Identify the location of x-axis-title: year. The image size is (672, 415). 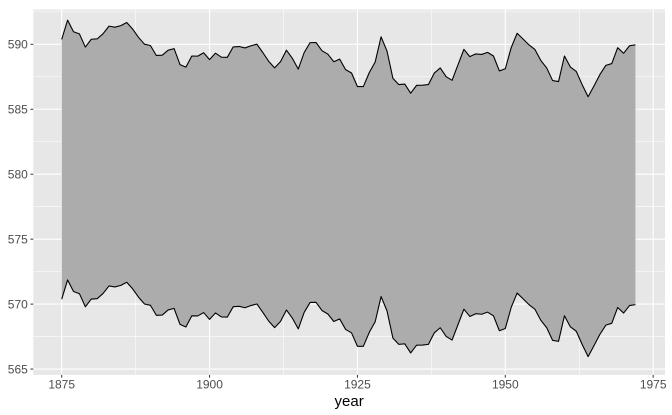
(349, 401).